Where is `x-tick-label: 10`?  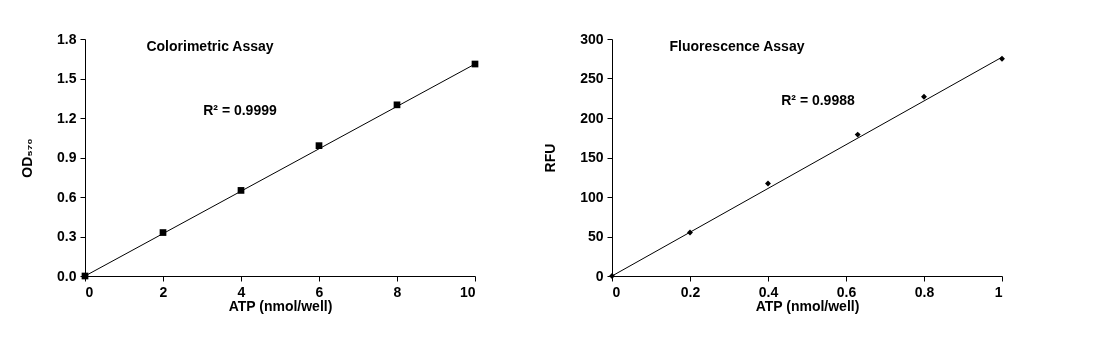 x-tick-label: 10 is located at coordinates (467, 291).